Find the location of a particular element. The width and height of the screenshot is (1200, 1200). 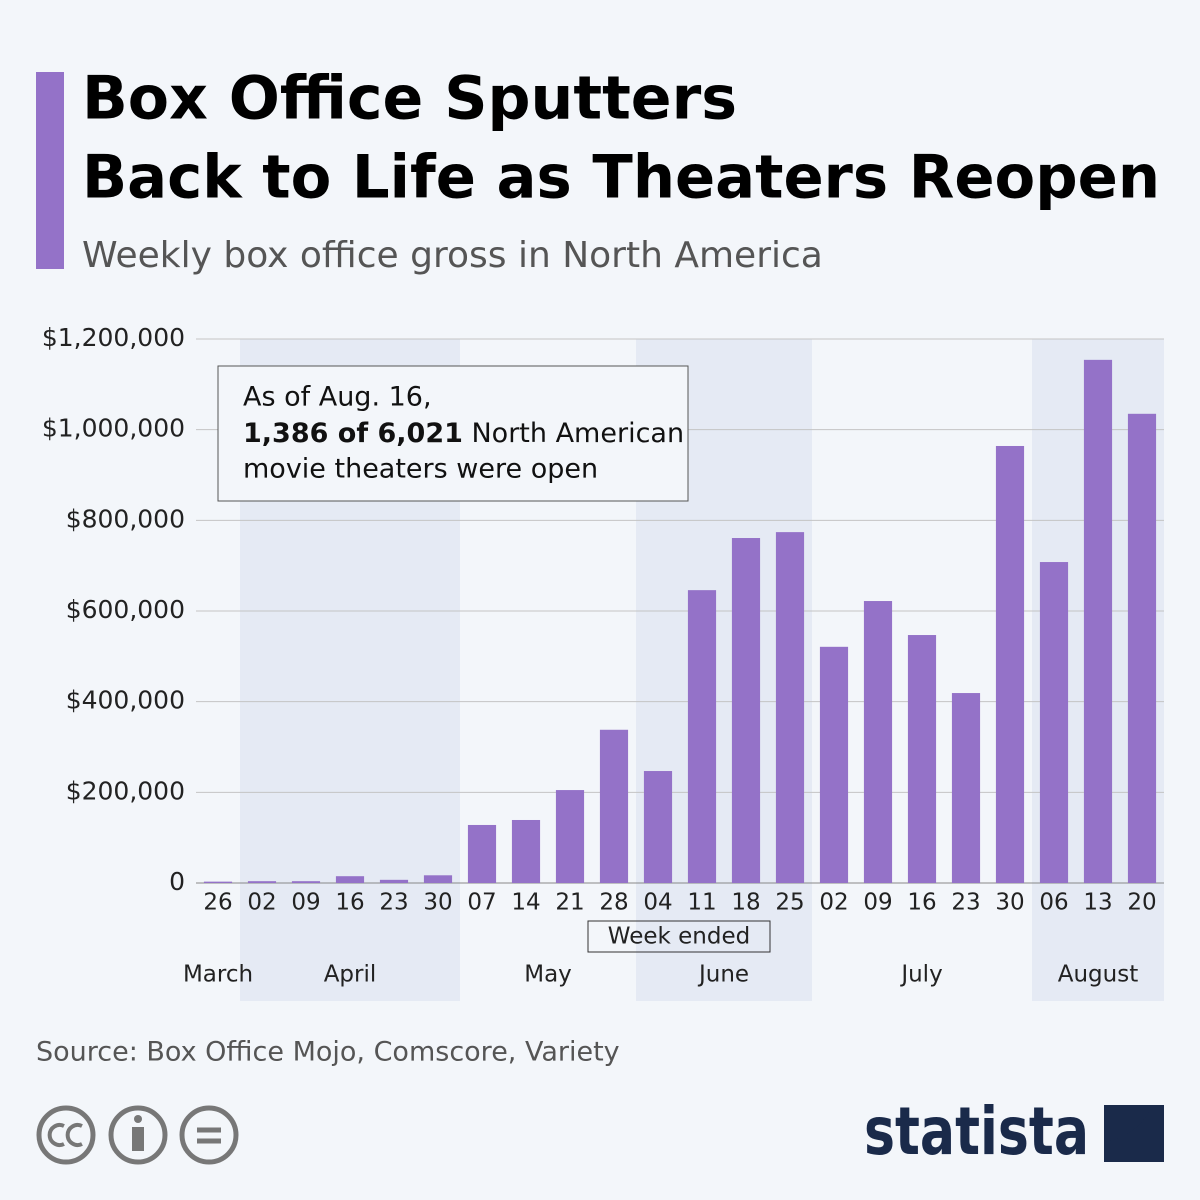

annotation-box is located at coordinates (453, 433).